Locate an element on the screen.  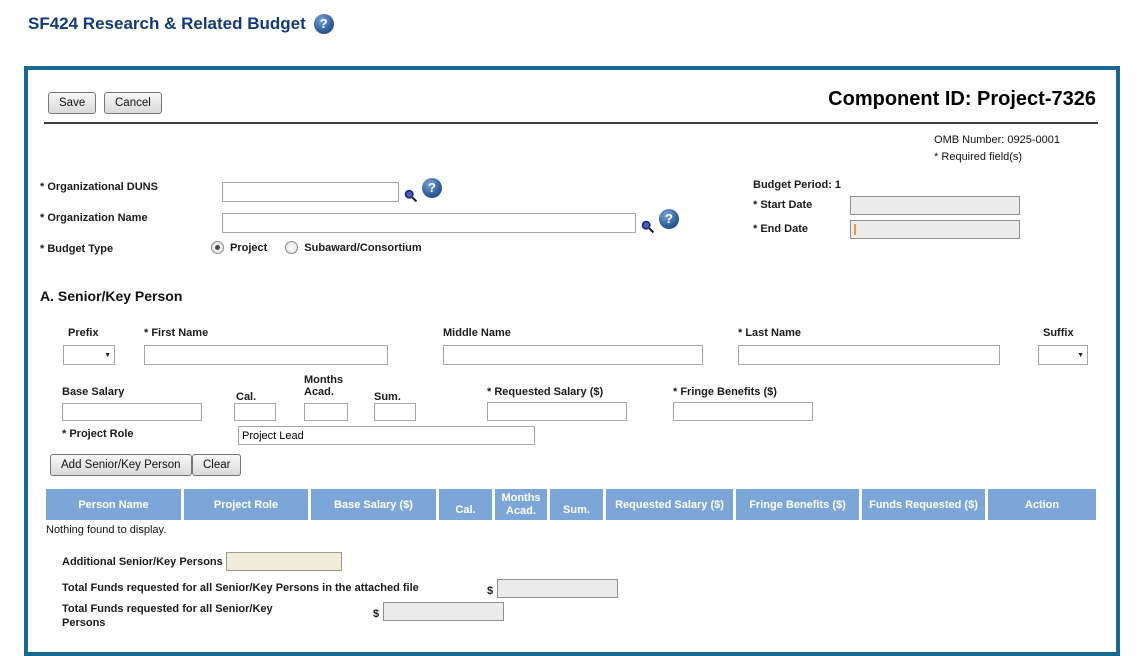
column-person-name: Person Name is located at coordinates (113, 504).